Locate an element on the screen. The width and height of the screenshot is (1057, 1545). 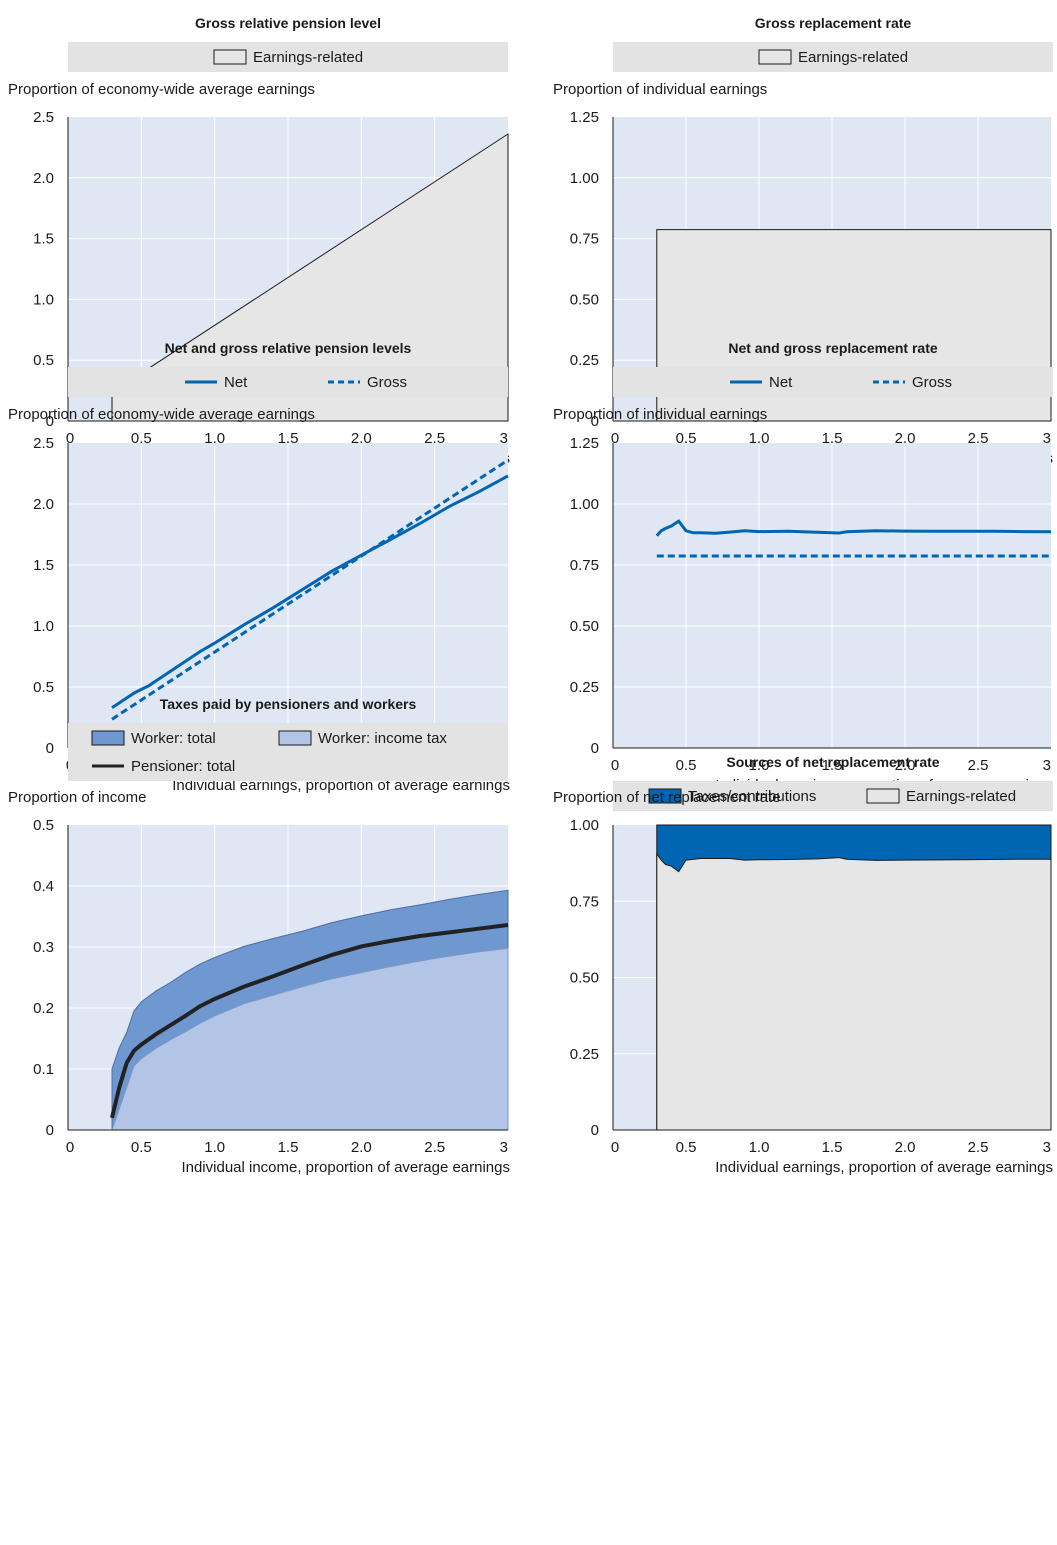
legend-item: Pensioner: total is located at coordinates (163, 766).